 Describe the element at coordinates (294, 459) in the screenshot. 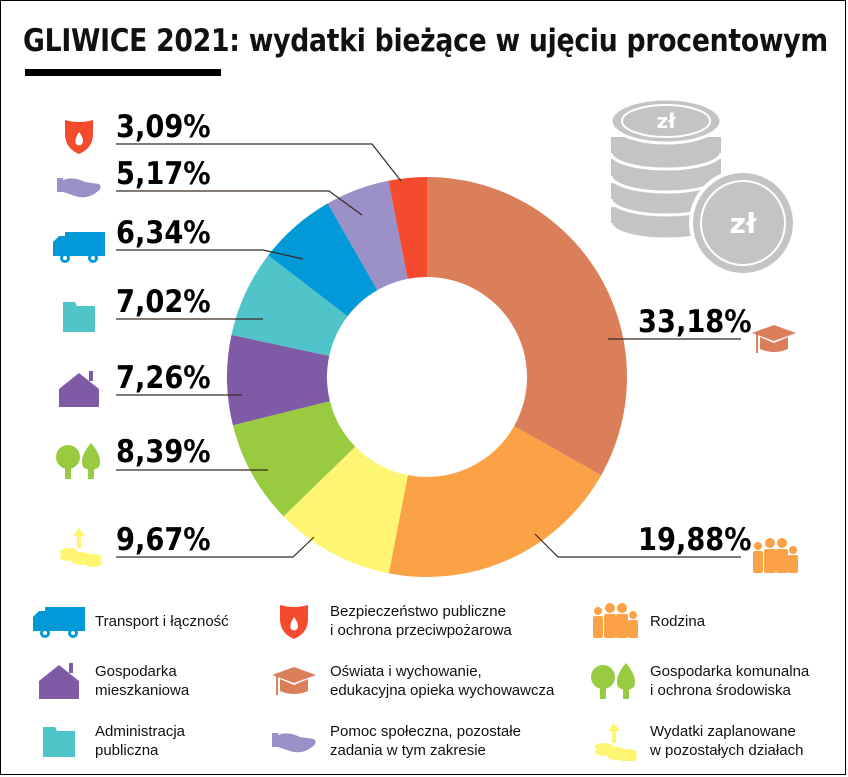

I see `slice-communal` at that location.